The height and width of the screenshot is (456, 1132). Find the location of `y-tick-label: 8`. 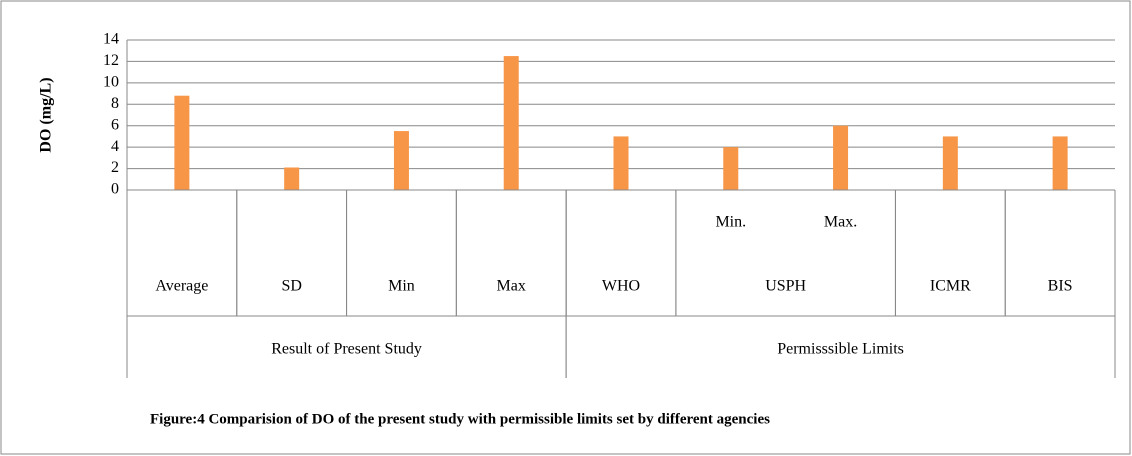

y-tick-label: 8 is located at coordinates (115, 103).